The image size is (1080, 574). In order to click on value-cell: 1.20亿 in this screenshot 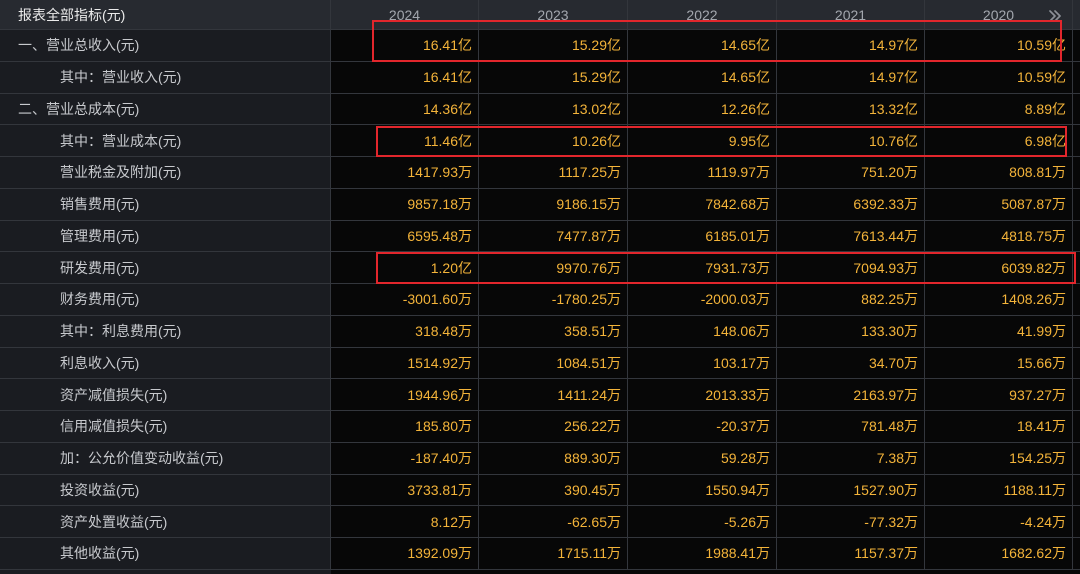, I will do `click(405, 267)`.